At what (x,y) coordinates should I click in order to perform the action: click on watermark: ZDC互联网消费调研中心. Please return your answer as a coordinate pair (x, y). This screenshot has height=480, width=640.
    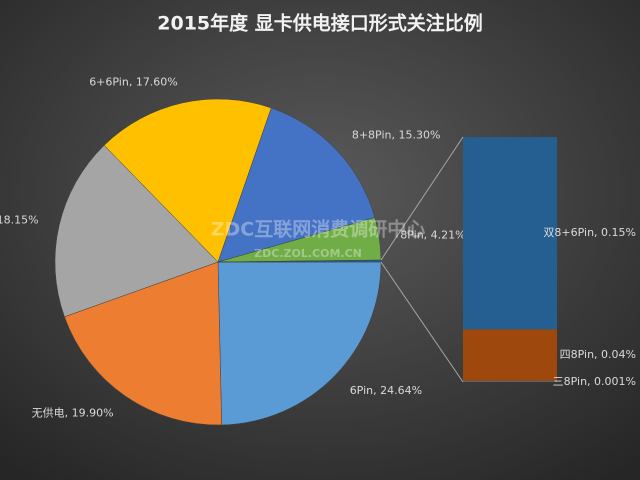
    Looking at the image, I should click on (318, 229).